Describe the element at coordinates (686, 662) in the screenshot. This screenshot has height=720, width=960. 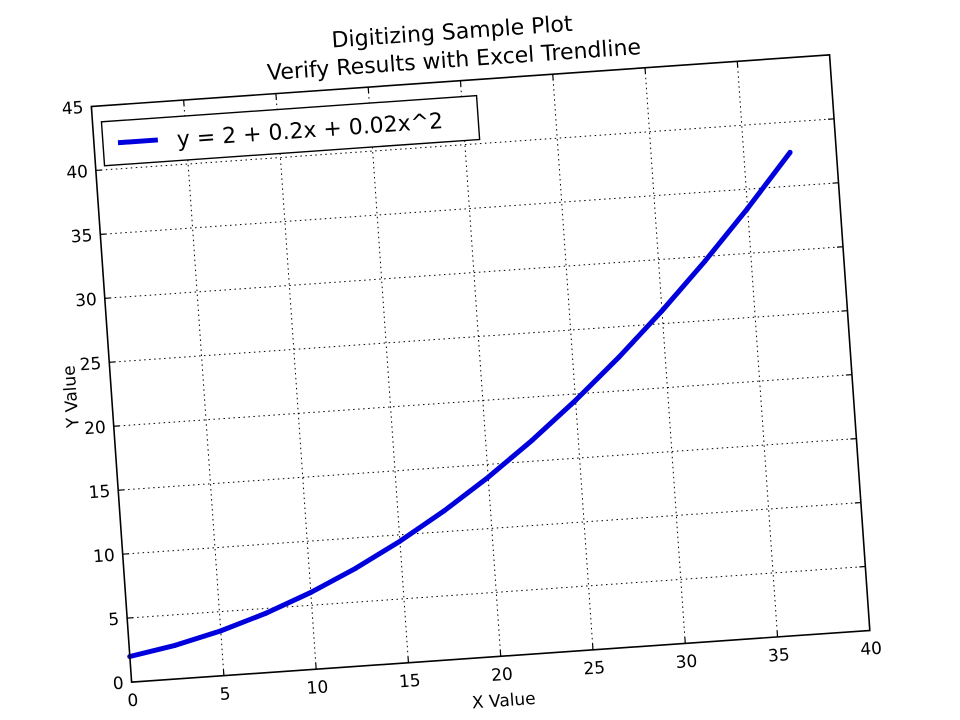
I see `x-tick-label: 30` at that location.